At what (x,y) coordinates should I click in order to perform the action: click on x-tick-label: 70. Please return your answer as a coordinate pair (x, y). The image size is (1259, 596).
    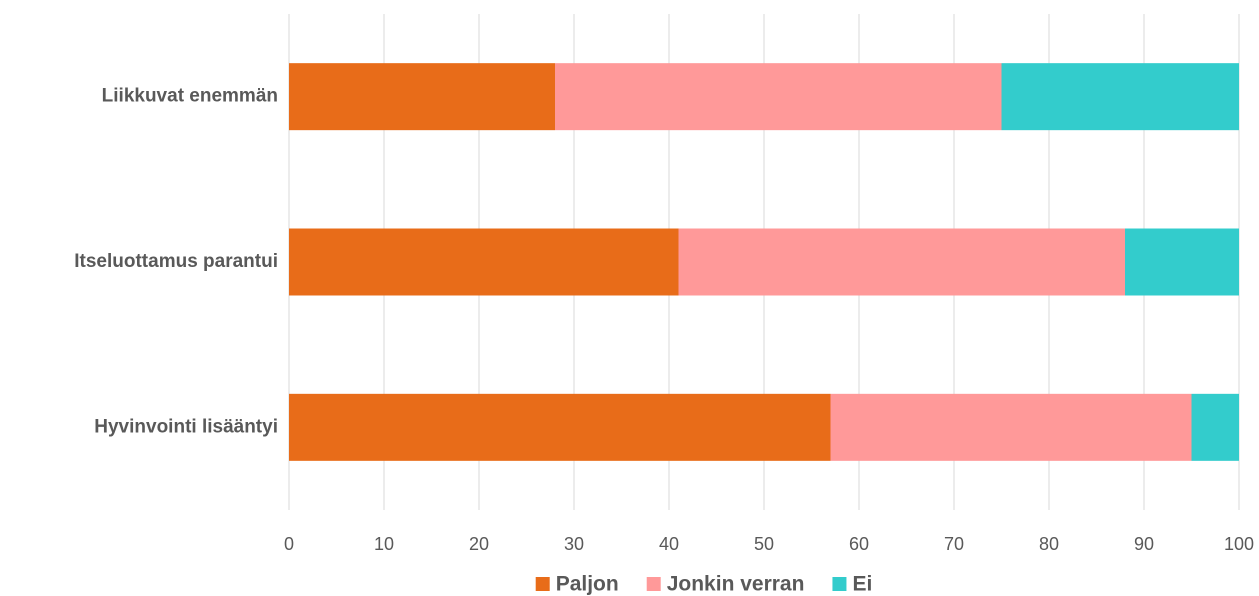
    Looking at the image, I should click on (954, 544).